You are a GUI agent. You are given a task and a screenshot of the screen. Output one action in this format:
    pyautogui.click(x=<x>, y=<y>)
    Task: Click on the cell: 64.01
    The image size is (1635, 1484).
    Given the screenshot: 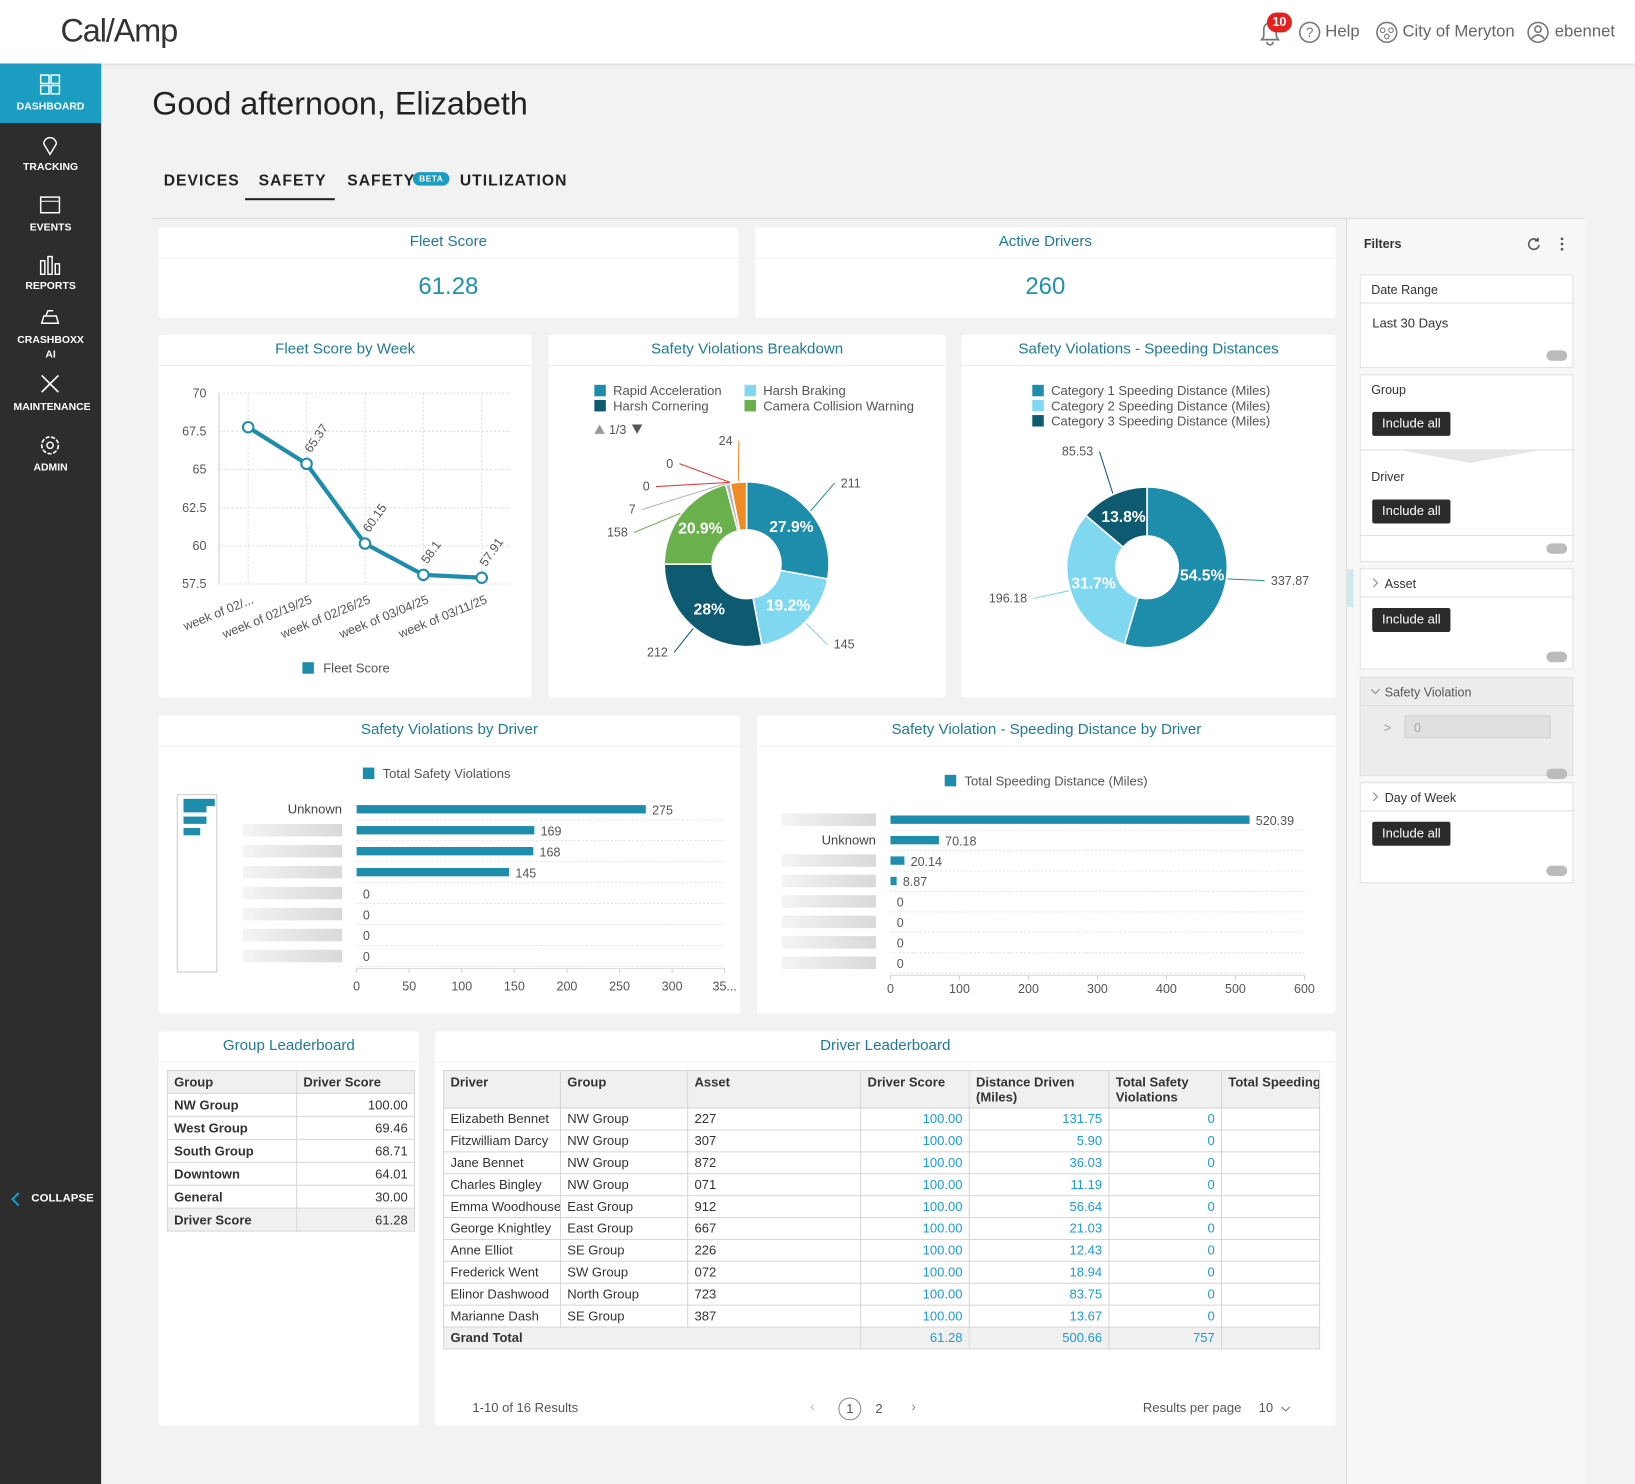 What is the action you would take?
    pyautogui.click(x=356, y=1173)
    